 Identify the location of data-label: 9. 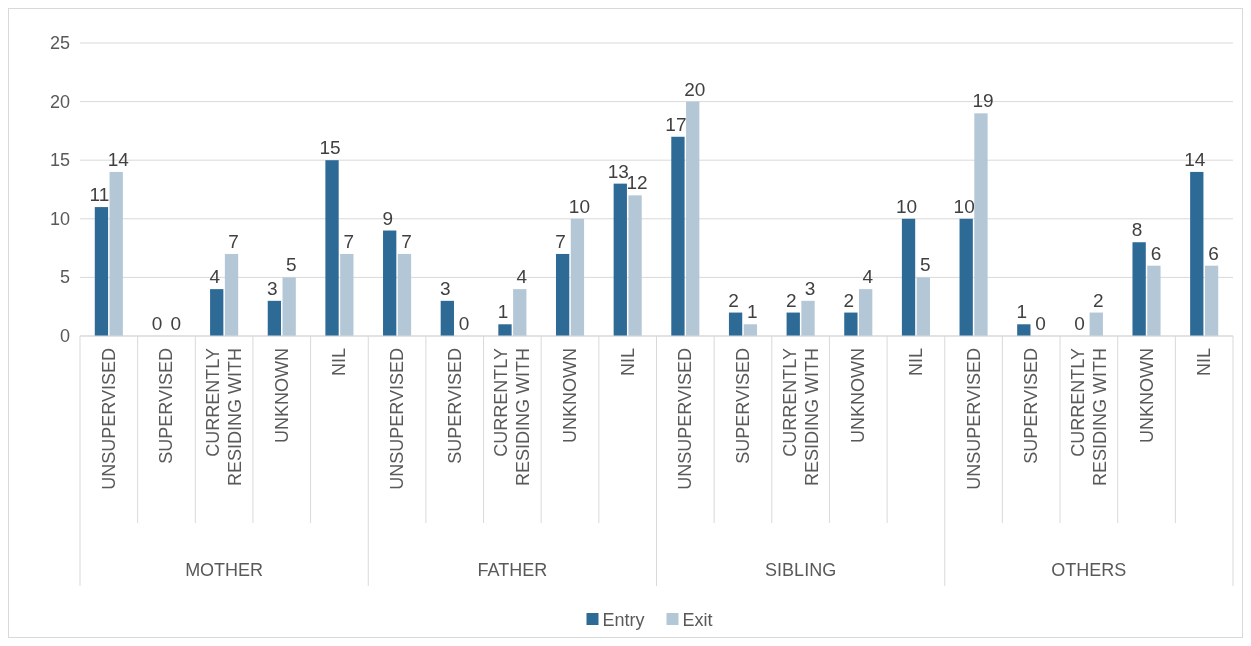
(387, 218).